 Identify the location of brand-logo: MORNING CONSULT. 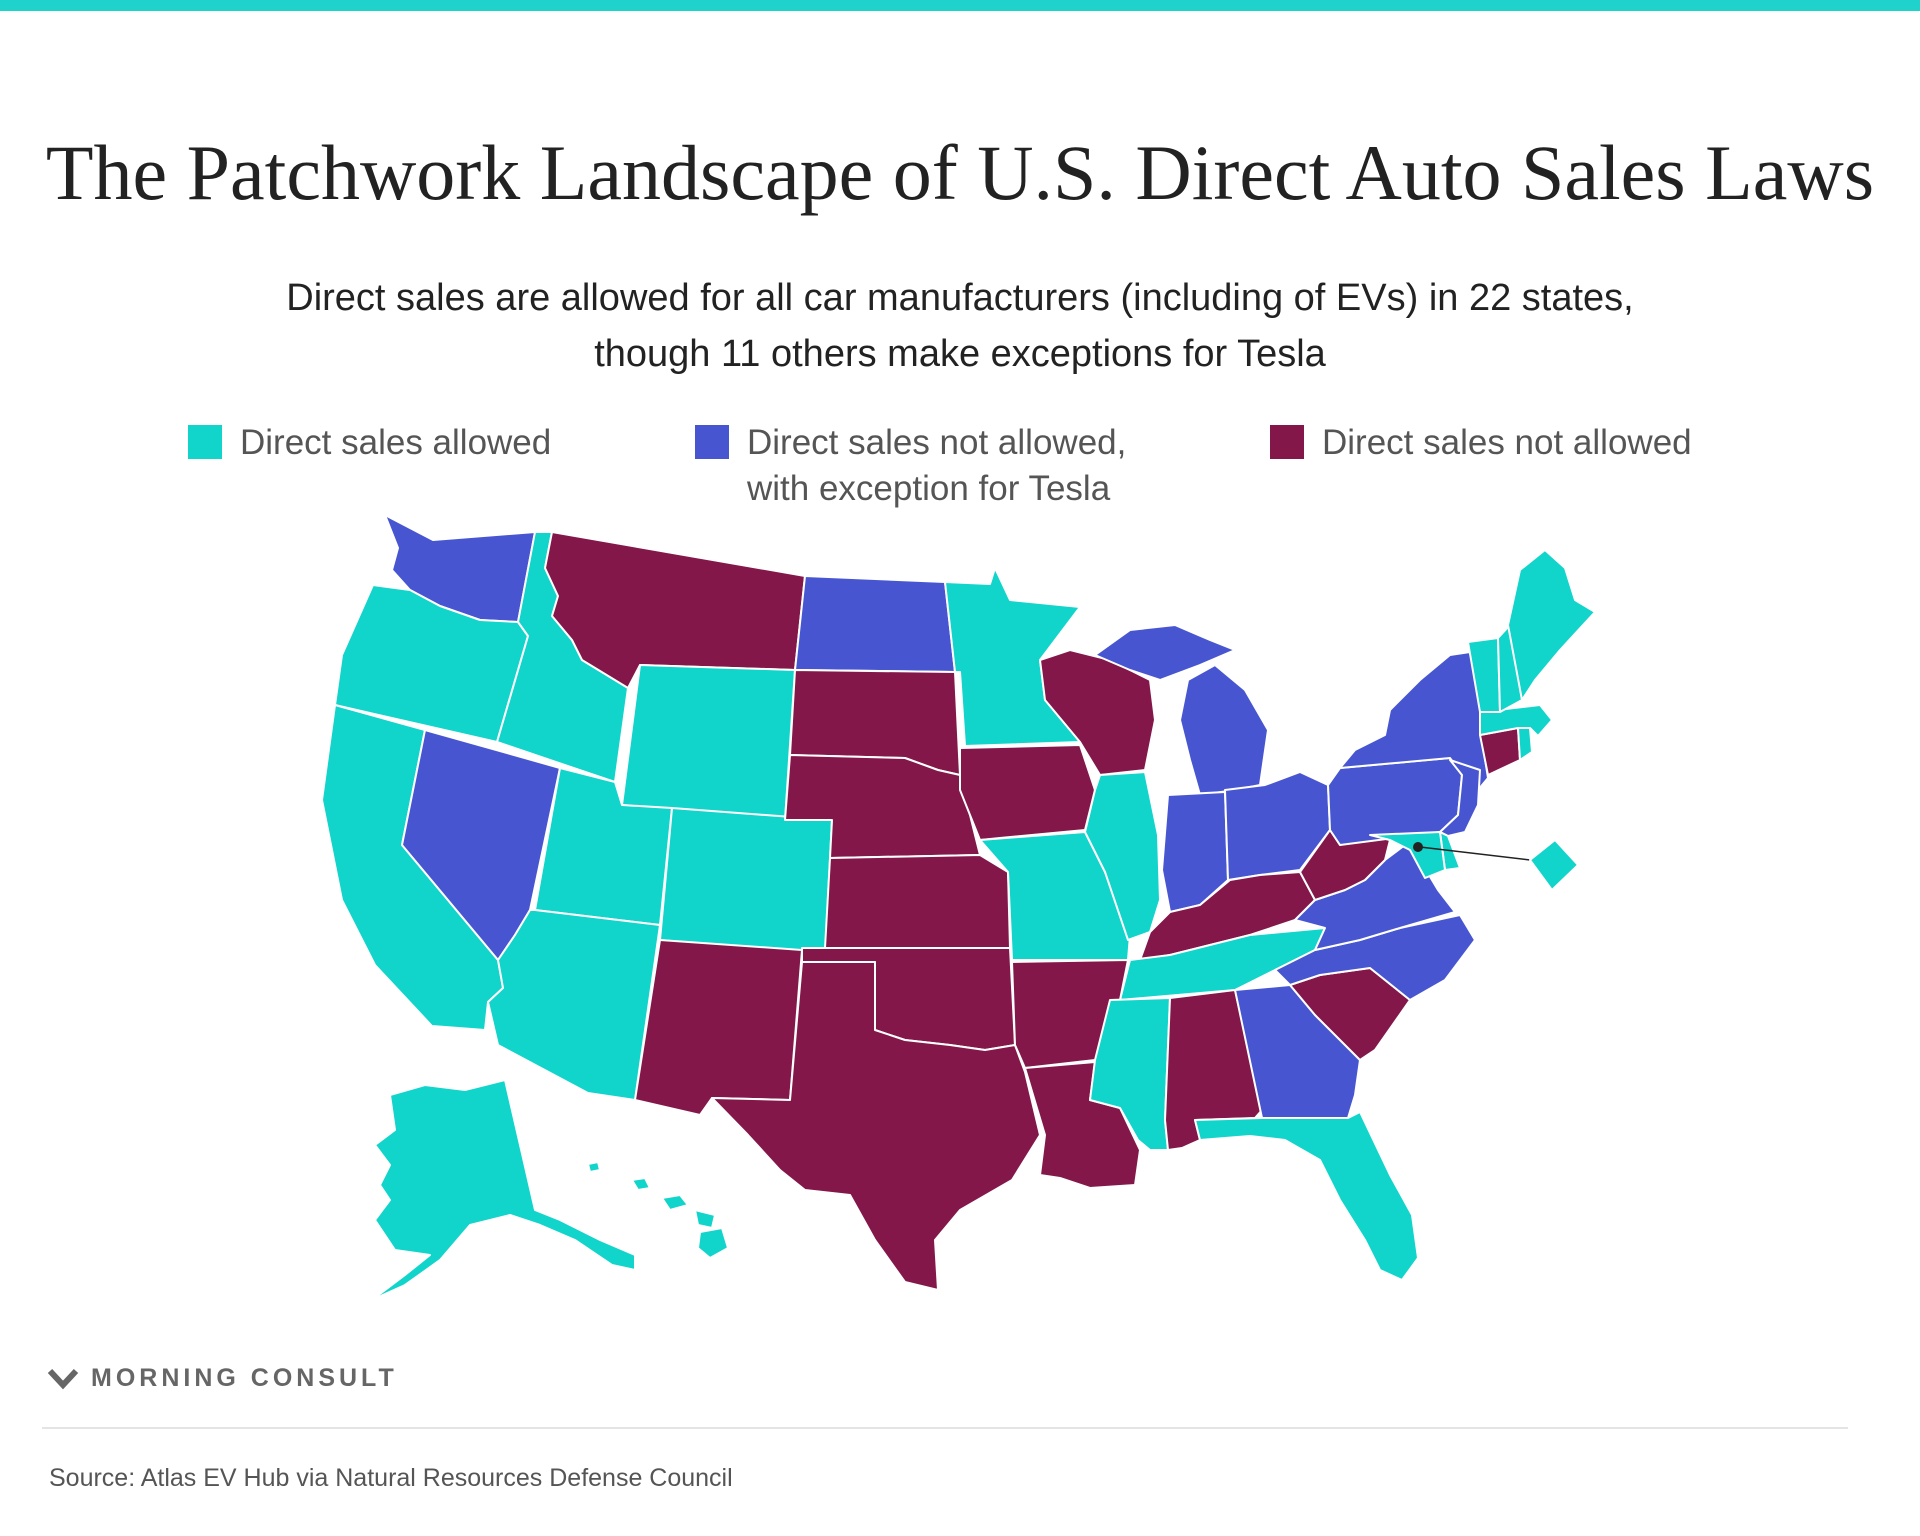
(222, 1378).